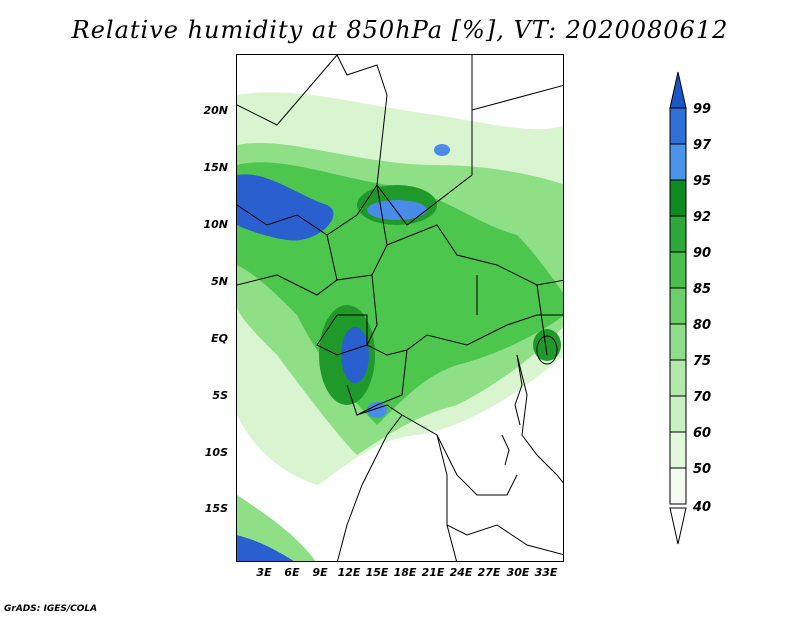 The width and height of the screenshot is (800, 618). Describe the element at coordinates (702, 397) in the screenshot. I see `colorbar-label-70: 70` at that location.